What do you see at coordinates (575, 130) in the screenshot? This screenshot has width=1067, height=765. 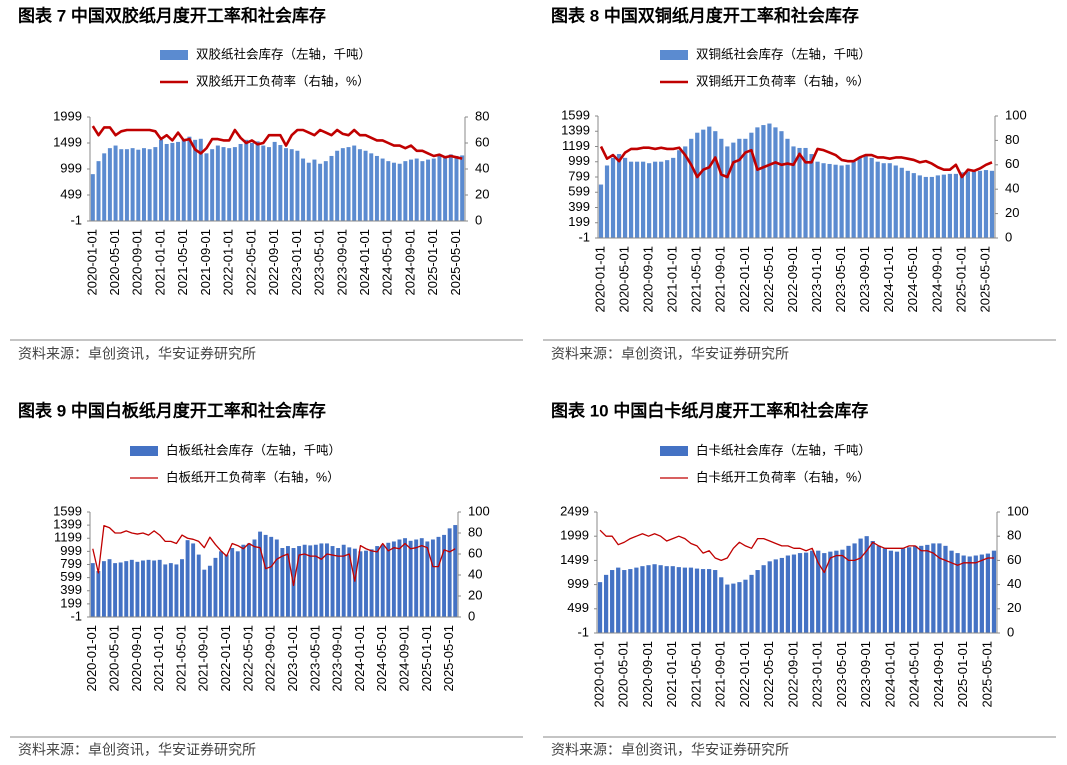 I see `y-tick-label: 1399` at bounding box center [575, 130].